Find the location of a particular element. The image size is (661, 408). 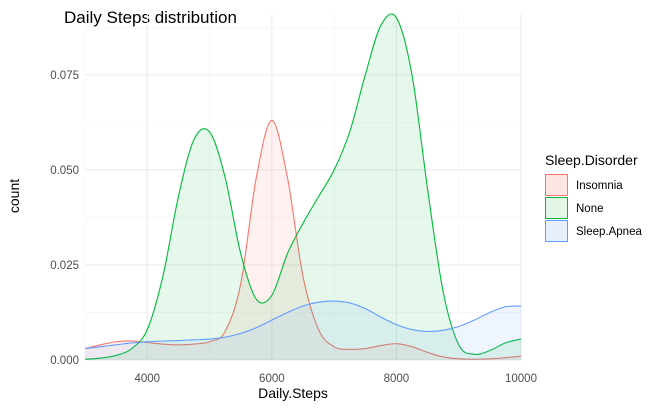

legend: Sleep.Disorder Insomnia None Sleep.Apnea is located at coordinates (593, 197).